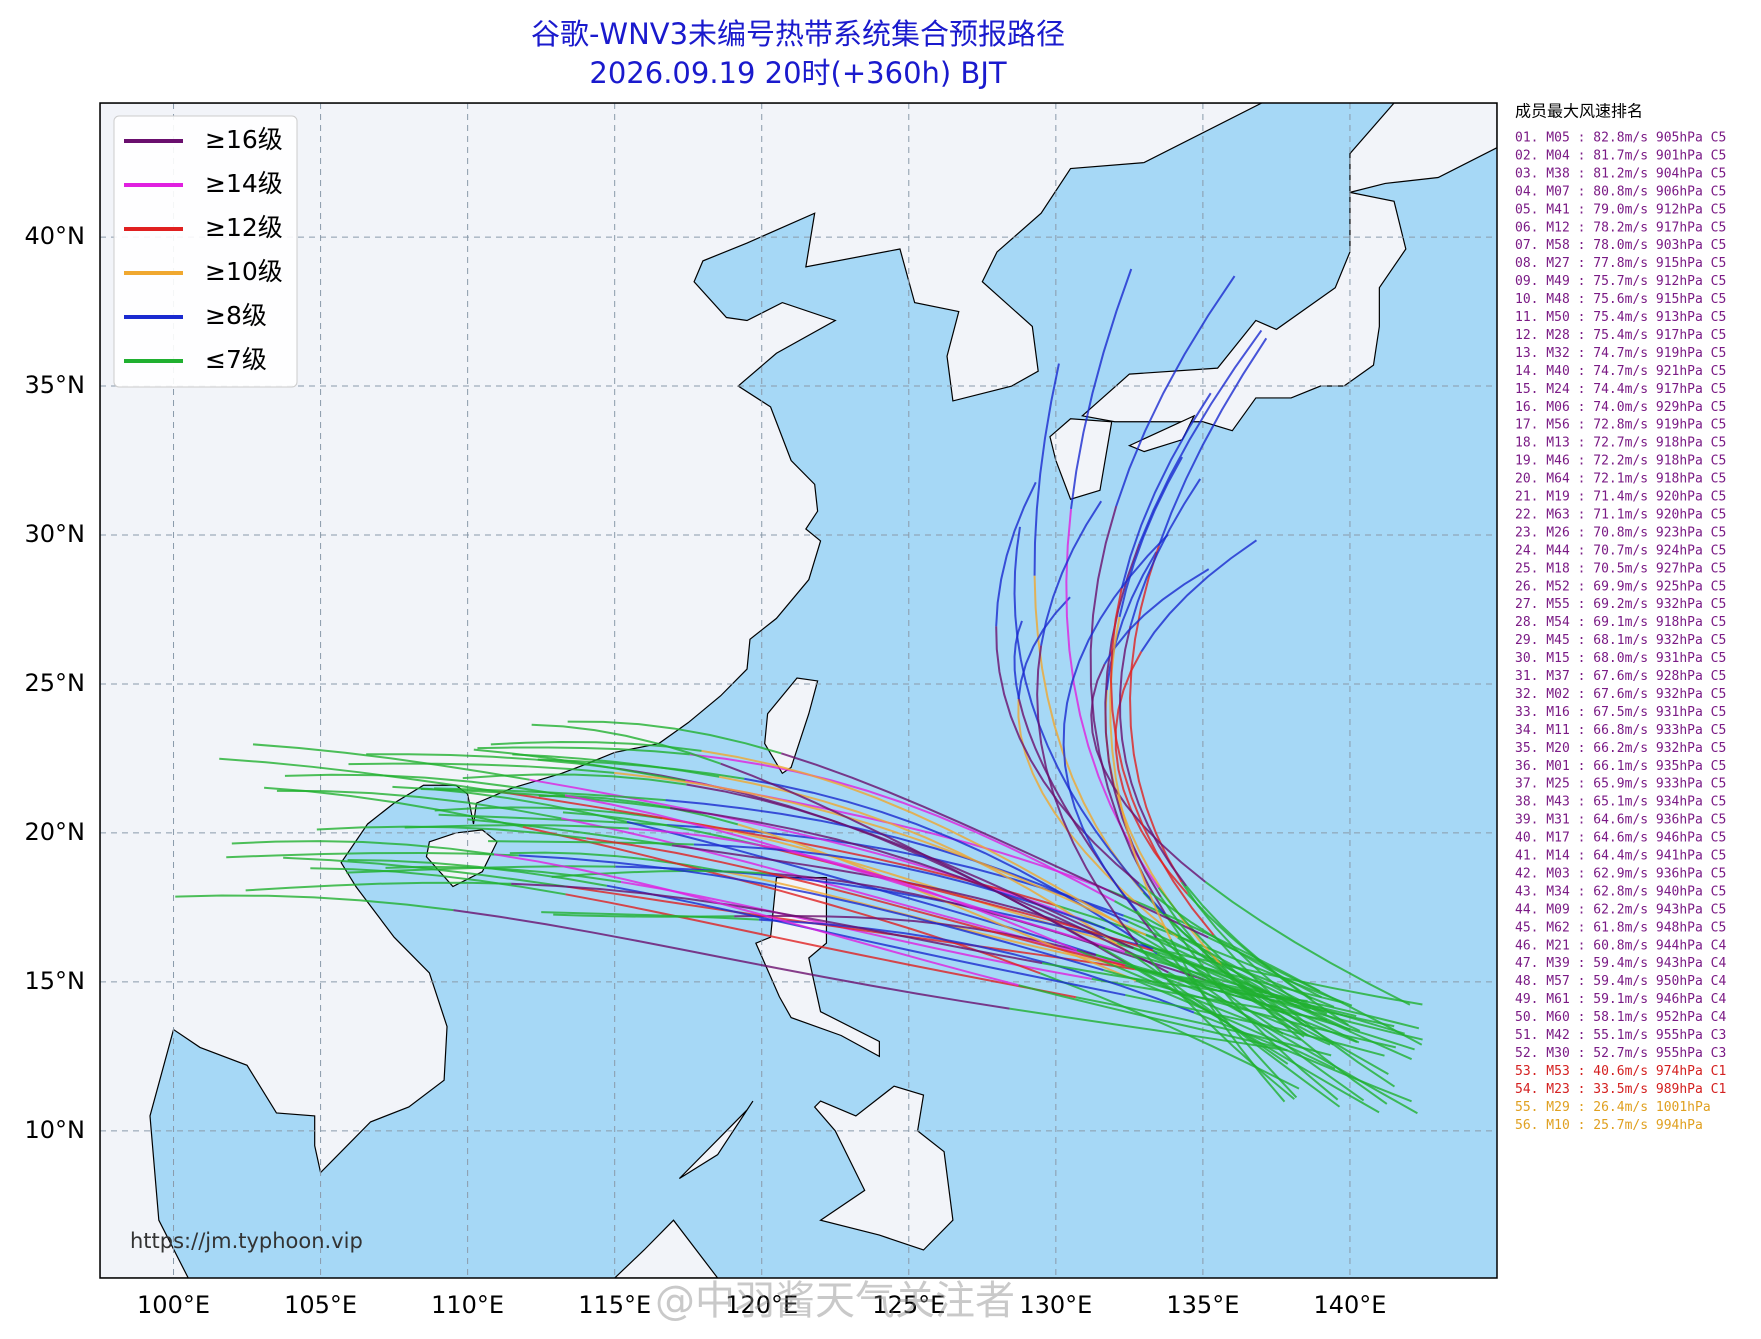  What do you see at coordinates (1620, 658) in the screenshot?
I see `ranking-item: 30. M15 : 68.0m/s 931hPa C5` at bounding box center [1620, 658].